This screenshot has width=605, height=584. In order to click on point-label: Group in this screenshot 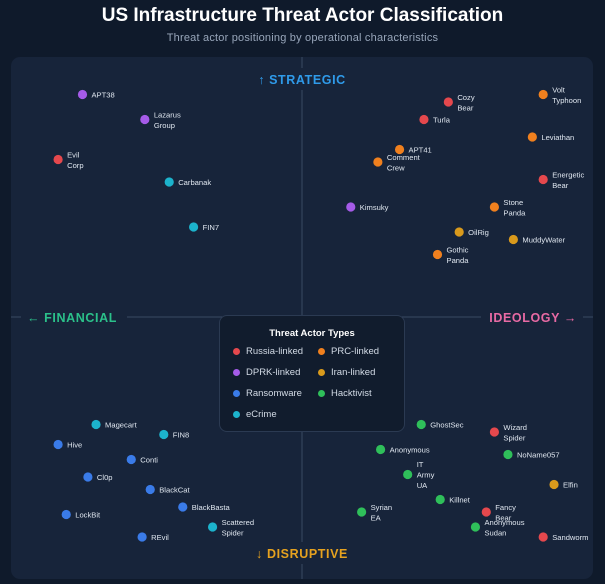, I will do `click(164, 125)`.